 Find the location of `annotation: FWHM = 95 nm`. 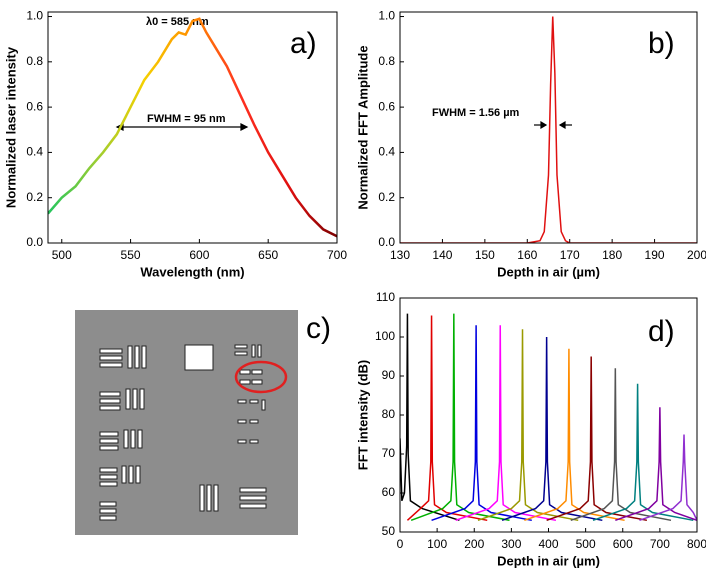

annotation: FWHM = 95 nm is located at coordinates (186, 119).